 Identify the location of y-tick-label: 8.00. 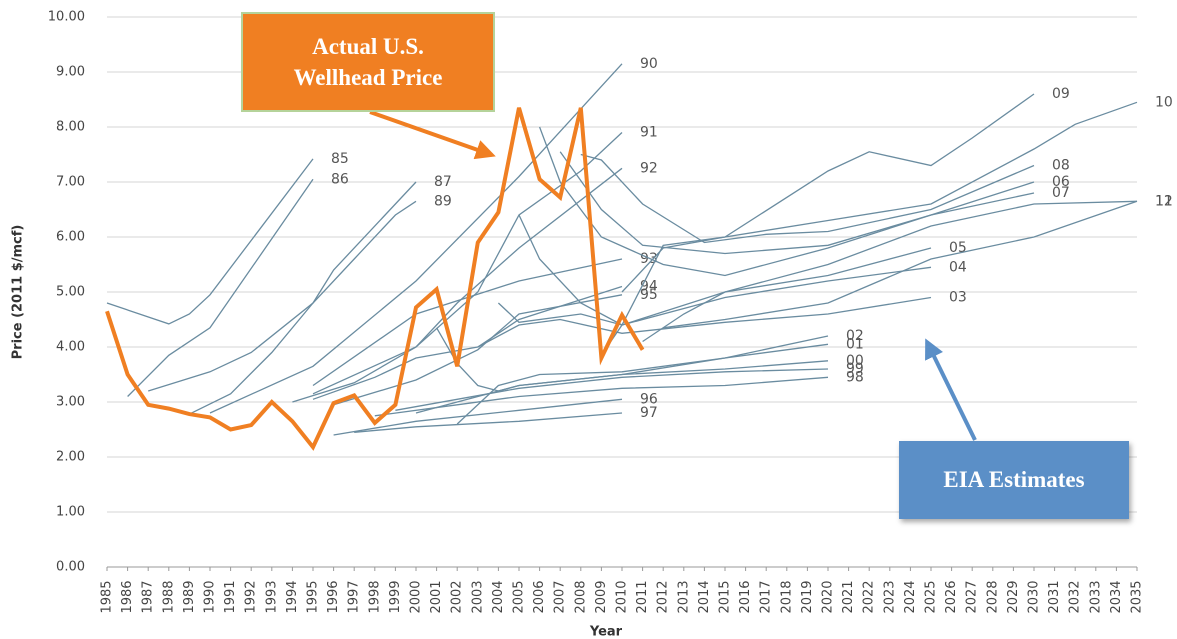
(70, 127).